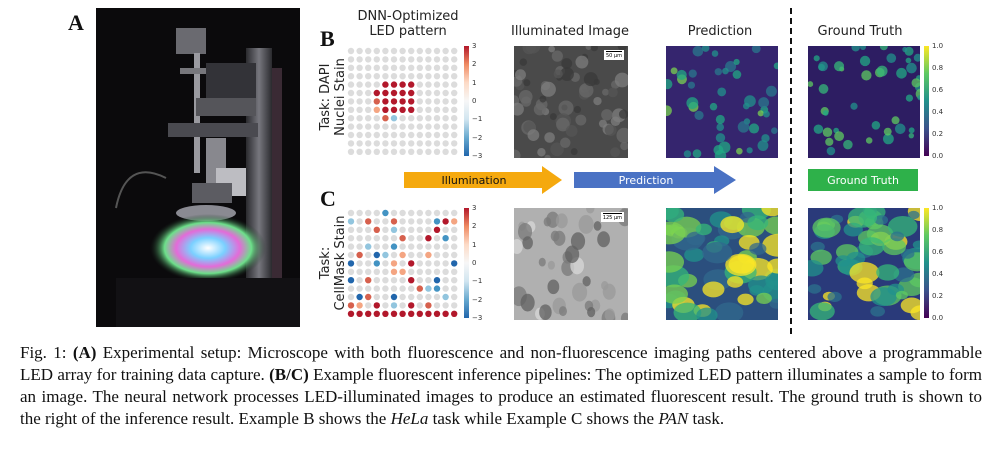 This screenshot has height=455, width=1000. Describe the element at coordinates (720, 31) in the screenshot. I see `col-title-prediction: Prediction` at that location.